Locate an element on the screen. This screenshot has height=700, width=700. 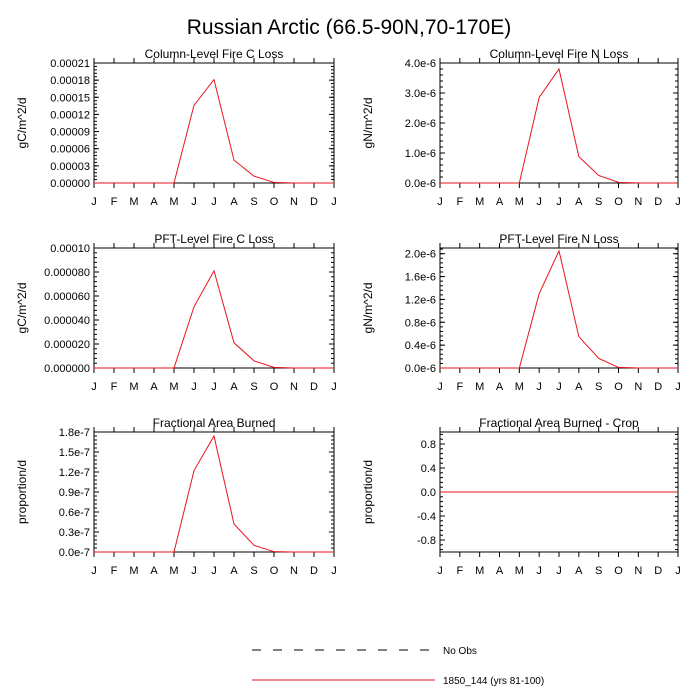
y-tick-label: 0.00012 is located at coordinates (70, 115).